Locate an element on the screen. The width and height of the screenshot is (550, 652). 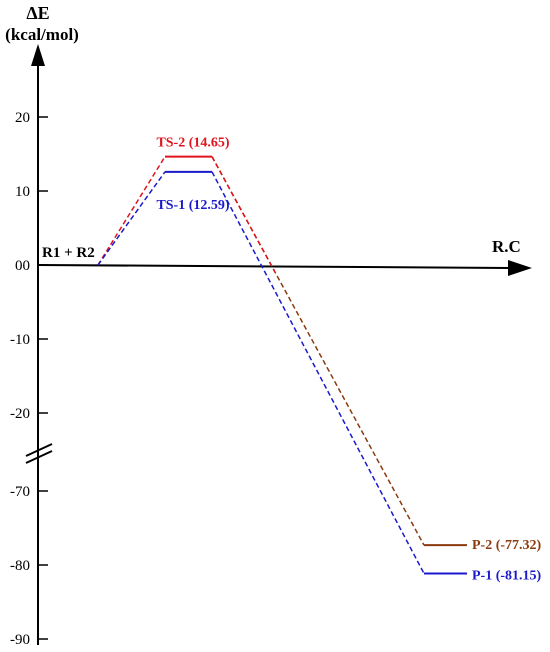
p1-label: P-1 (-81.15) is located at coordinates (507, 576).